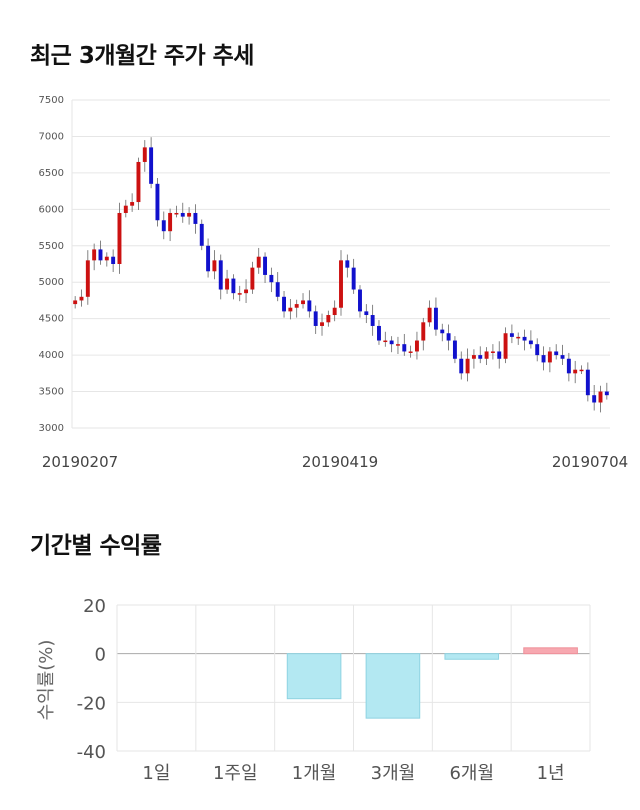 This screenshot has width=640, height=810. What do you see at coordinates (235, 773) in the screenshot?
I see `x-tick-label: 1주일` at bounding box center [235, 773].